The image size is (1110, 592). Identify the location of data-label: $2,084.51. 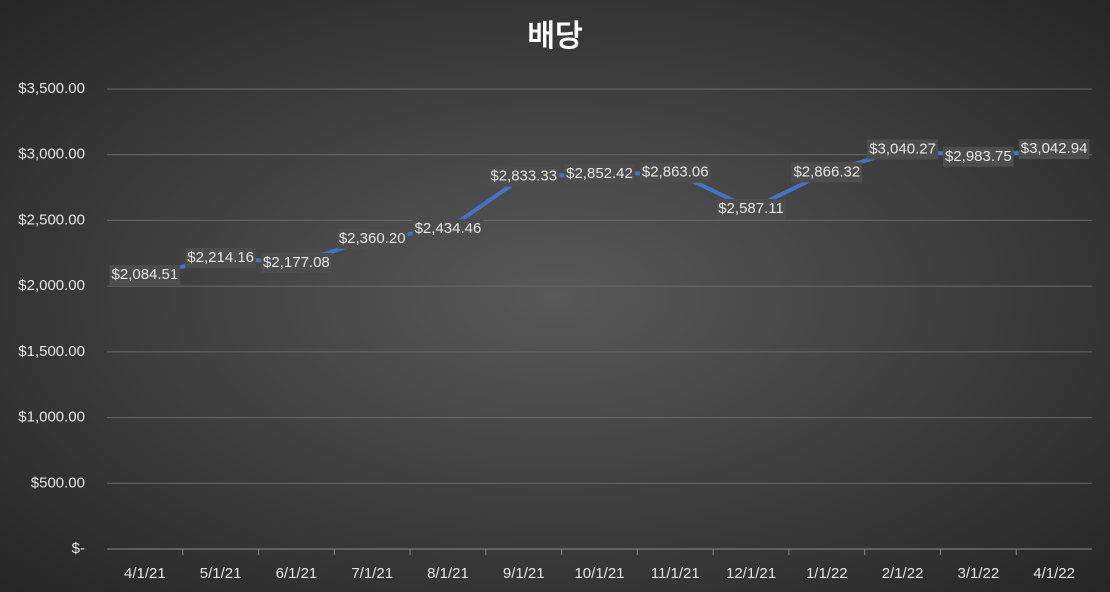
(145, 274).